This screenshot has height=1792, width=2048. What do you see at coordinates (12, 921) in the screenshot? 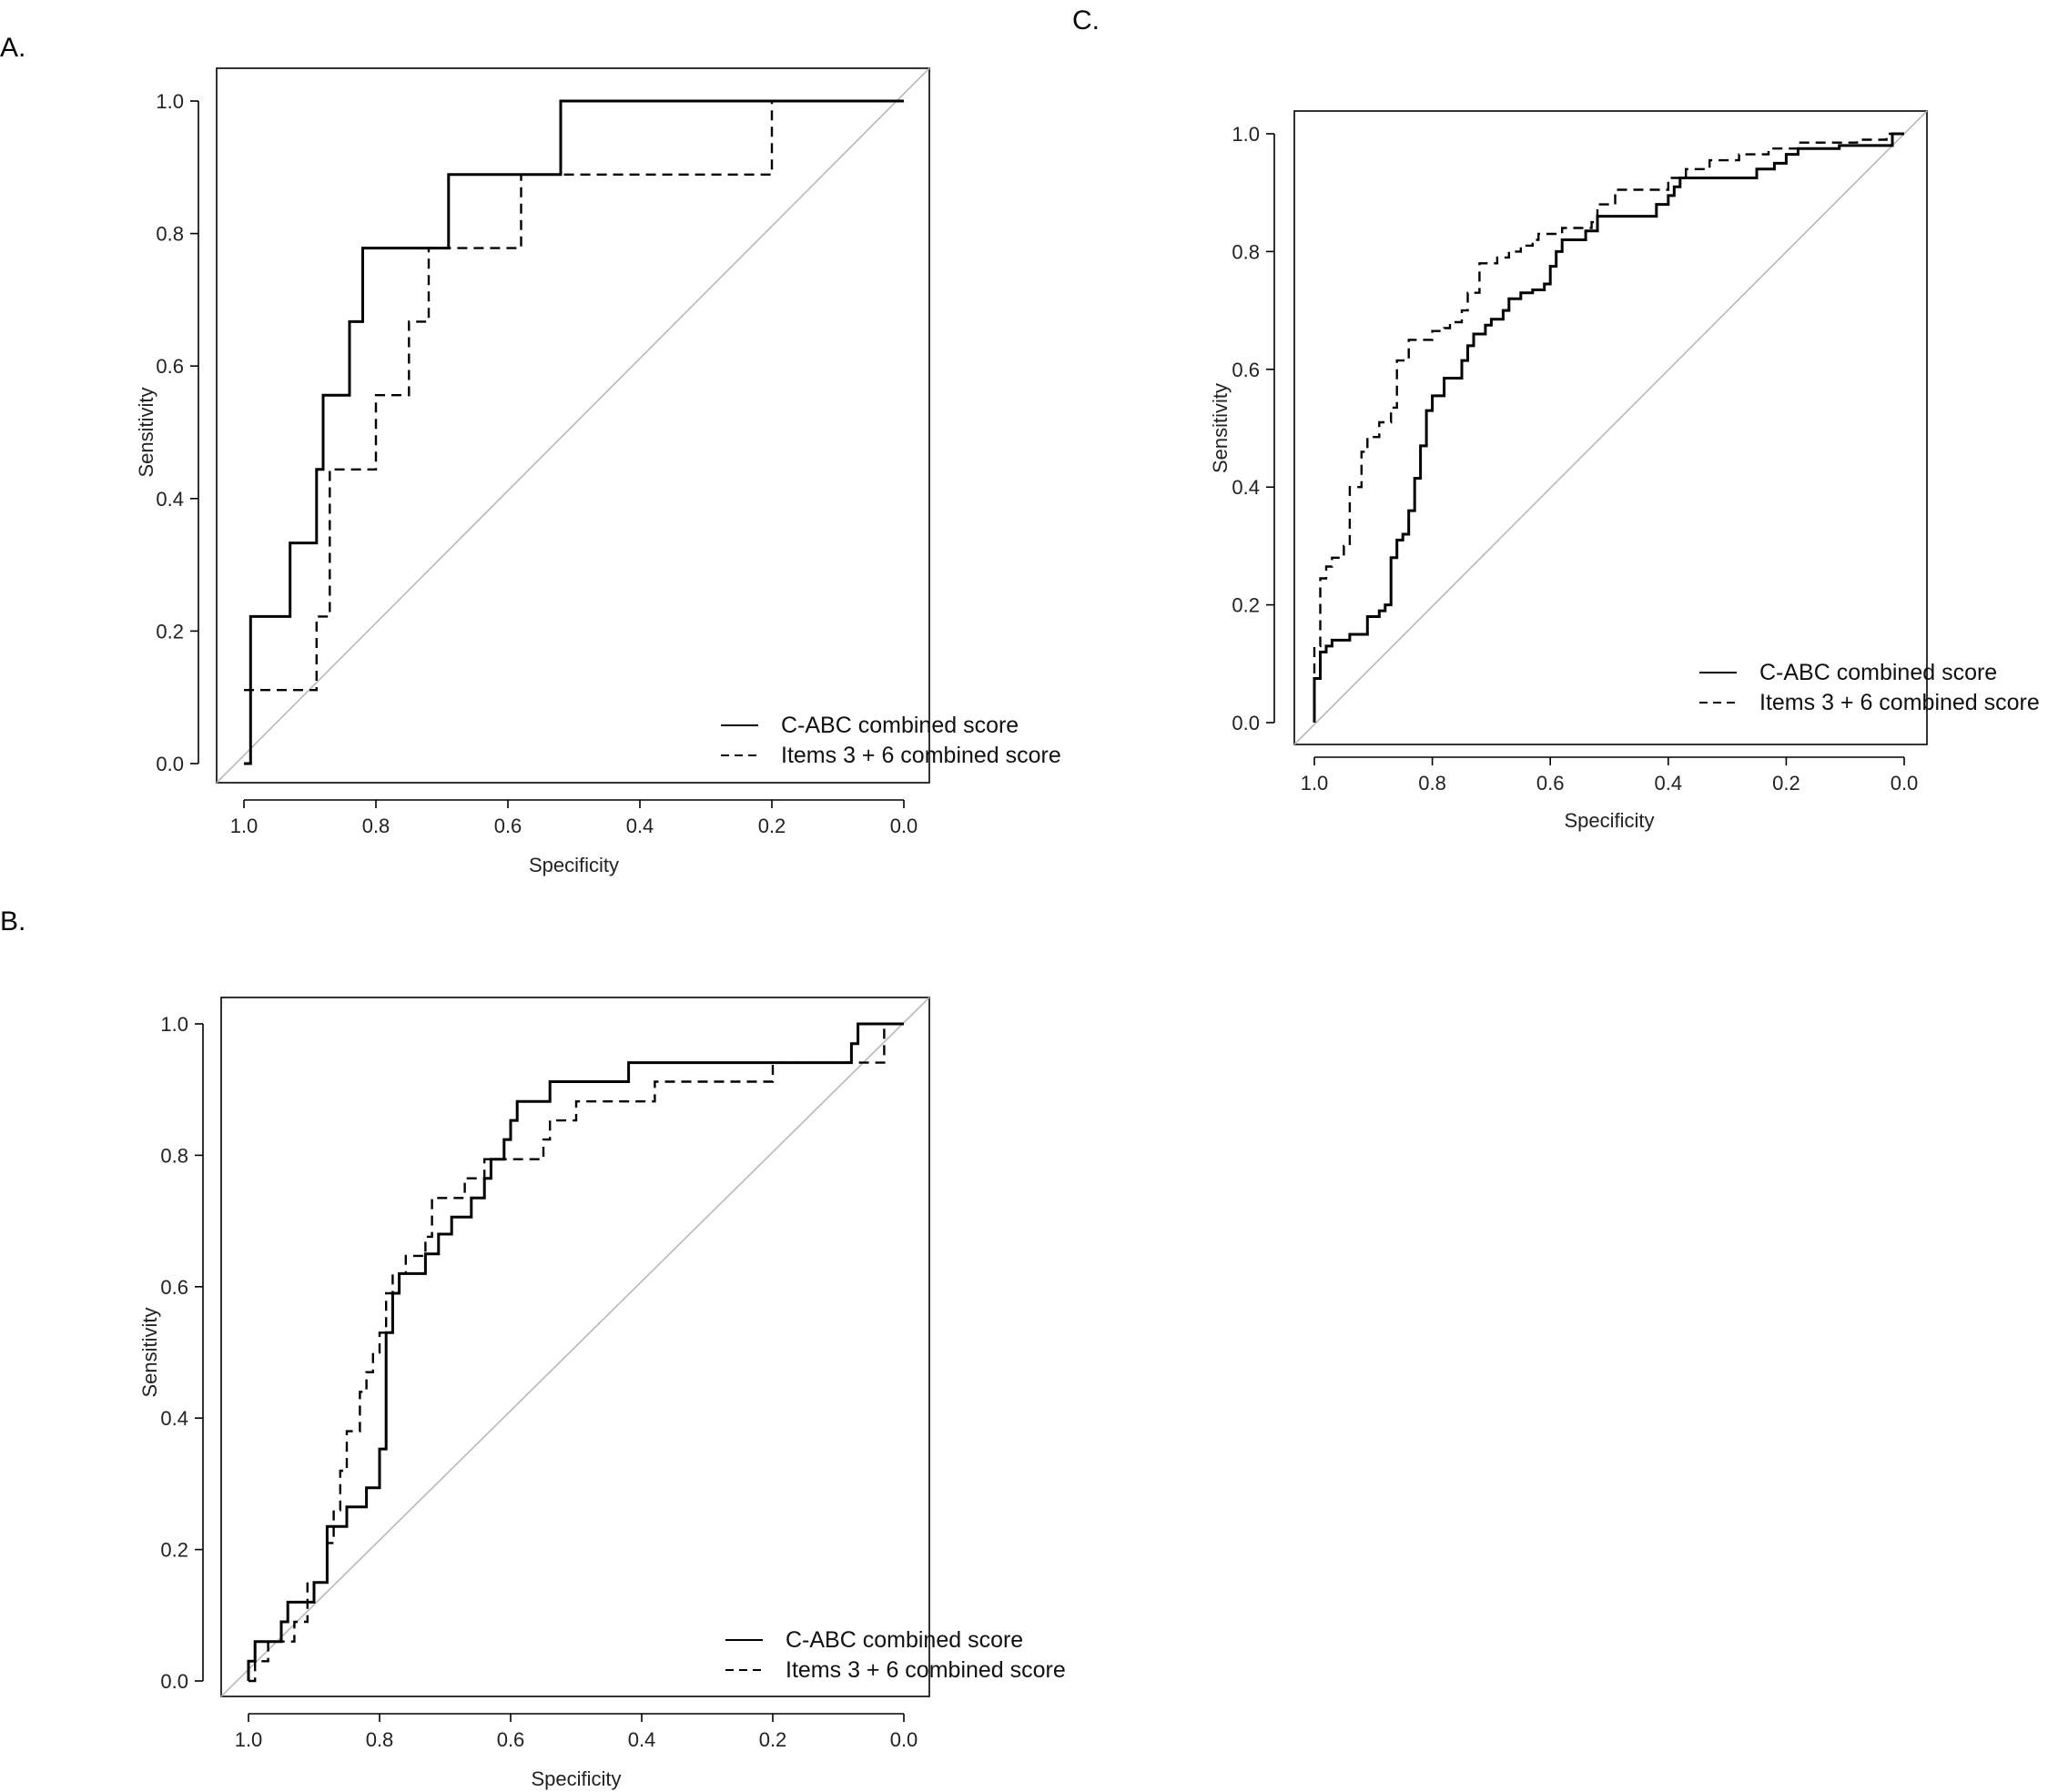
I see `panel-b-label: B.` at bounding box center [12, 921].